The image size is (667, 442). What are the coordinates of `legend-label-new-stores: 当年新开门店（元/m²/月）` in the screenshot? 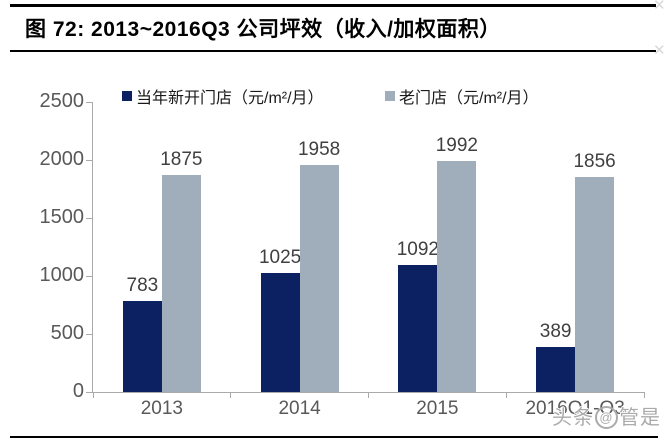 It's located at (230, 98).